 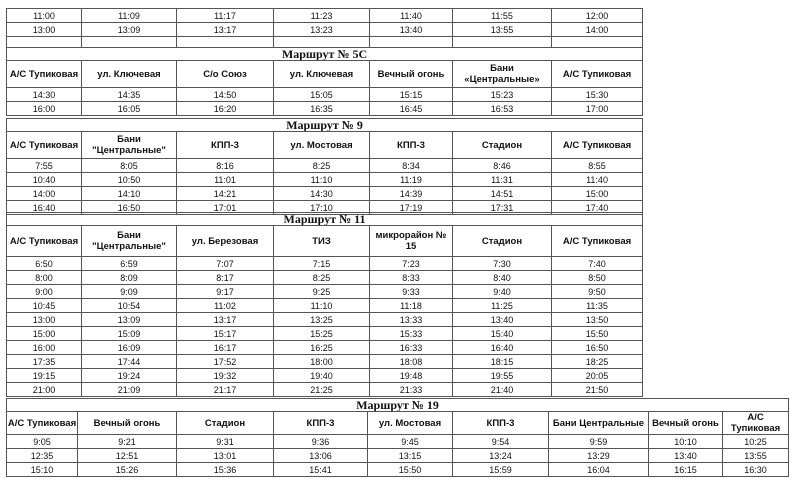 I want to click on time-cell: 17:35, so click(x=44, y=361).